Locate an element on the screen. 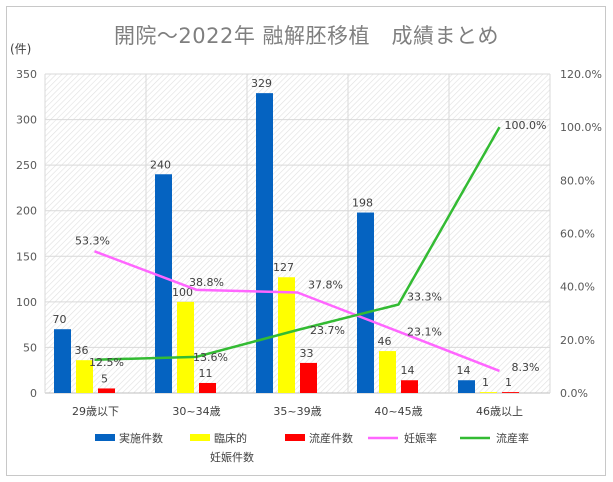  x-category-label: 40~45歳 is located at coordinates (398, 411).